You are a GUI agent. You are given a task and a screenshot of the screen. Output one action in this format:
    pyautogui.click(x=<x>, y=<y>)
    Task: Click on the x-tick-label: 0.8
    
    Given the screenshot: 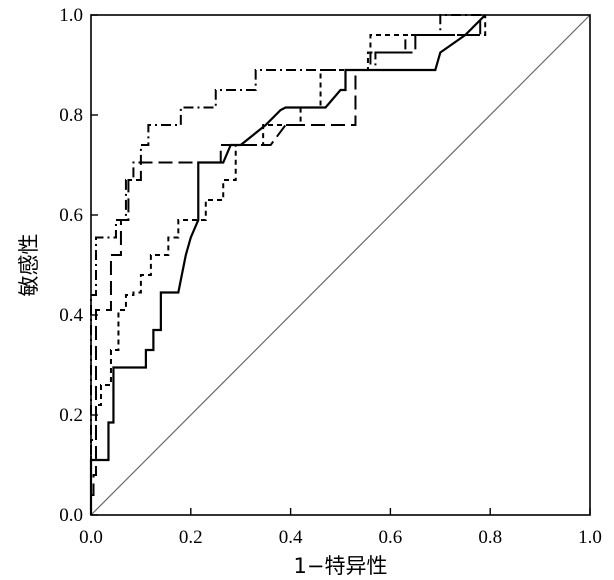 What is the action you would take?
    pyautogui.click(x=490, y=537)
    